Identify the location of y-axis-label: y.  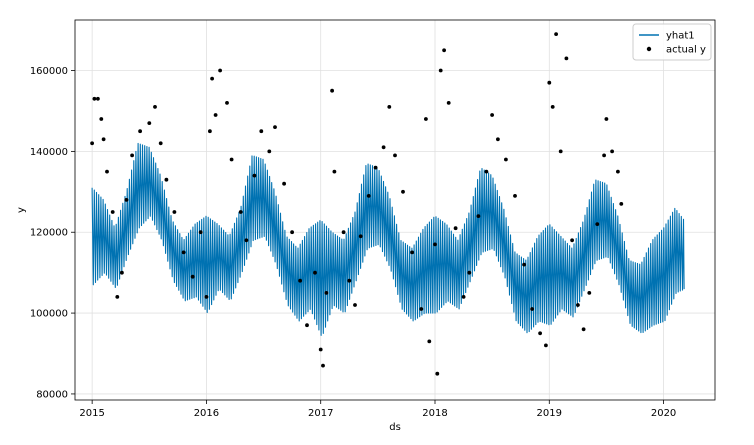
(21, 210).